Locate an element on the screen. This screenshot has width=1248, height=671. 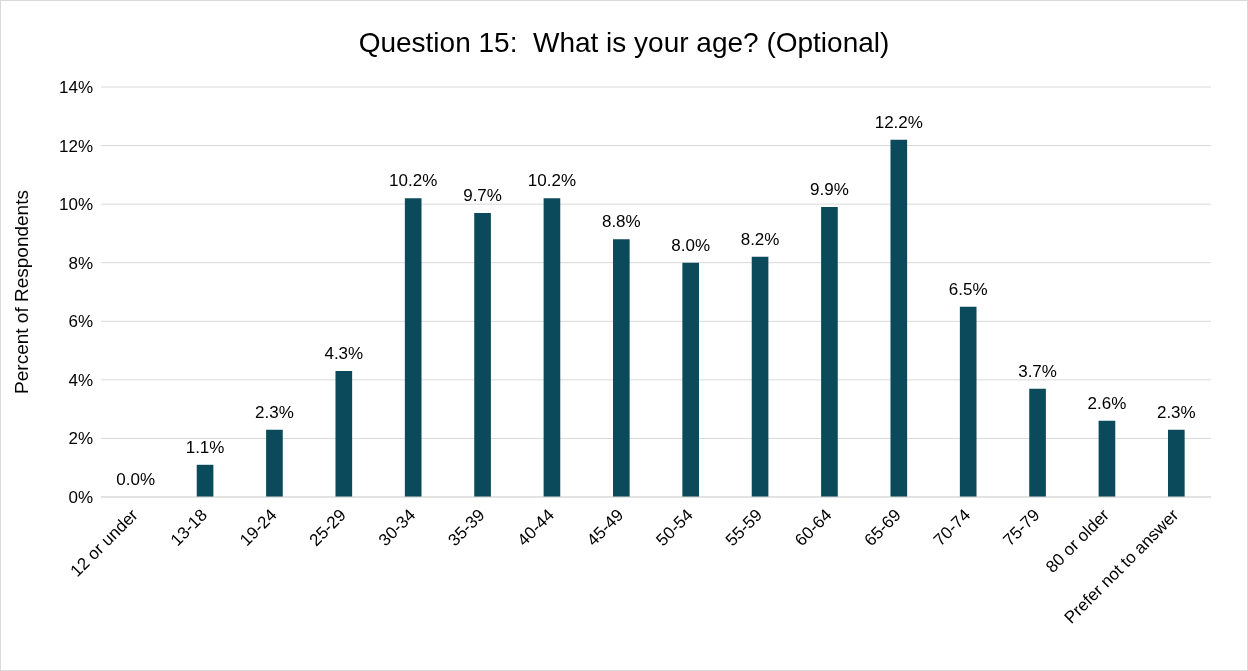
y-tick-label: 4% is located at coordinates (80, 380).